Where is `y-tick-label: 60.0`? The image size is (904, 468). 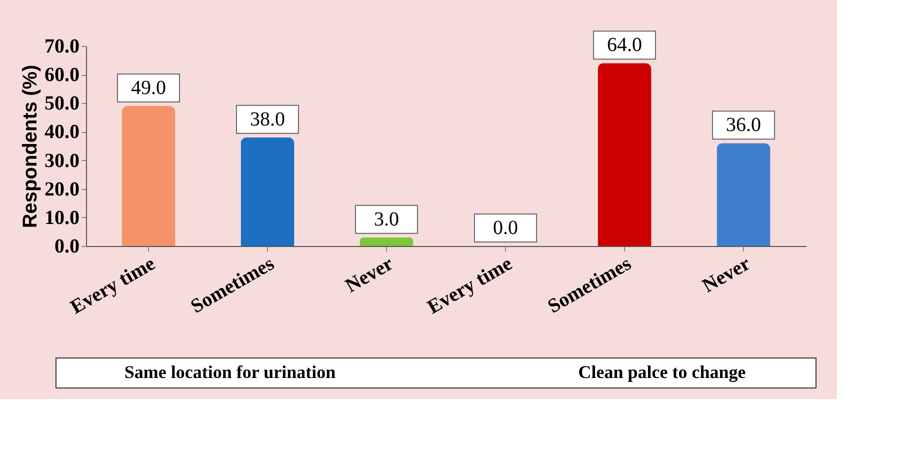 y-tick-label: 60.0 is located at coordinates (62, 75).